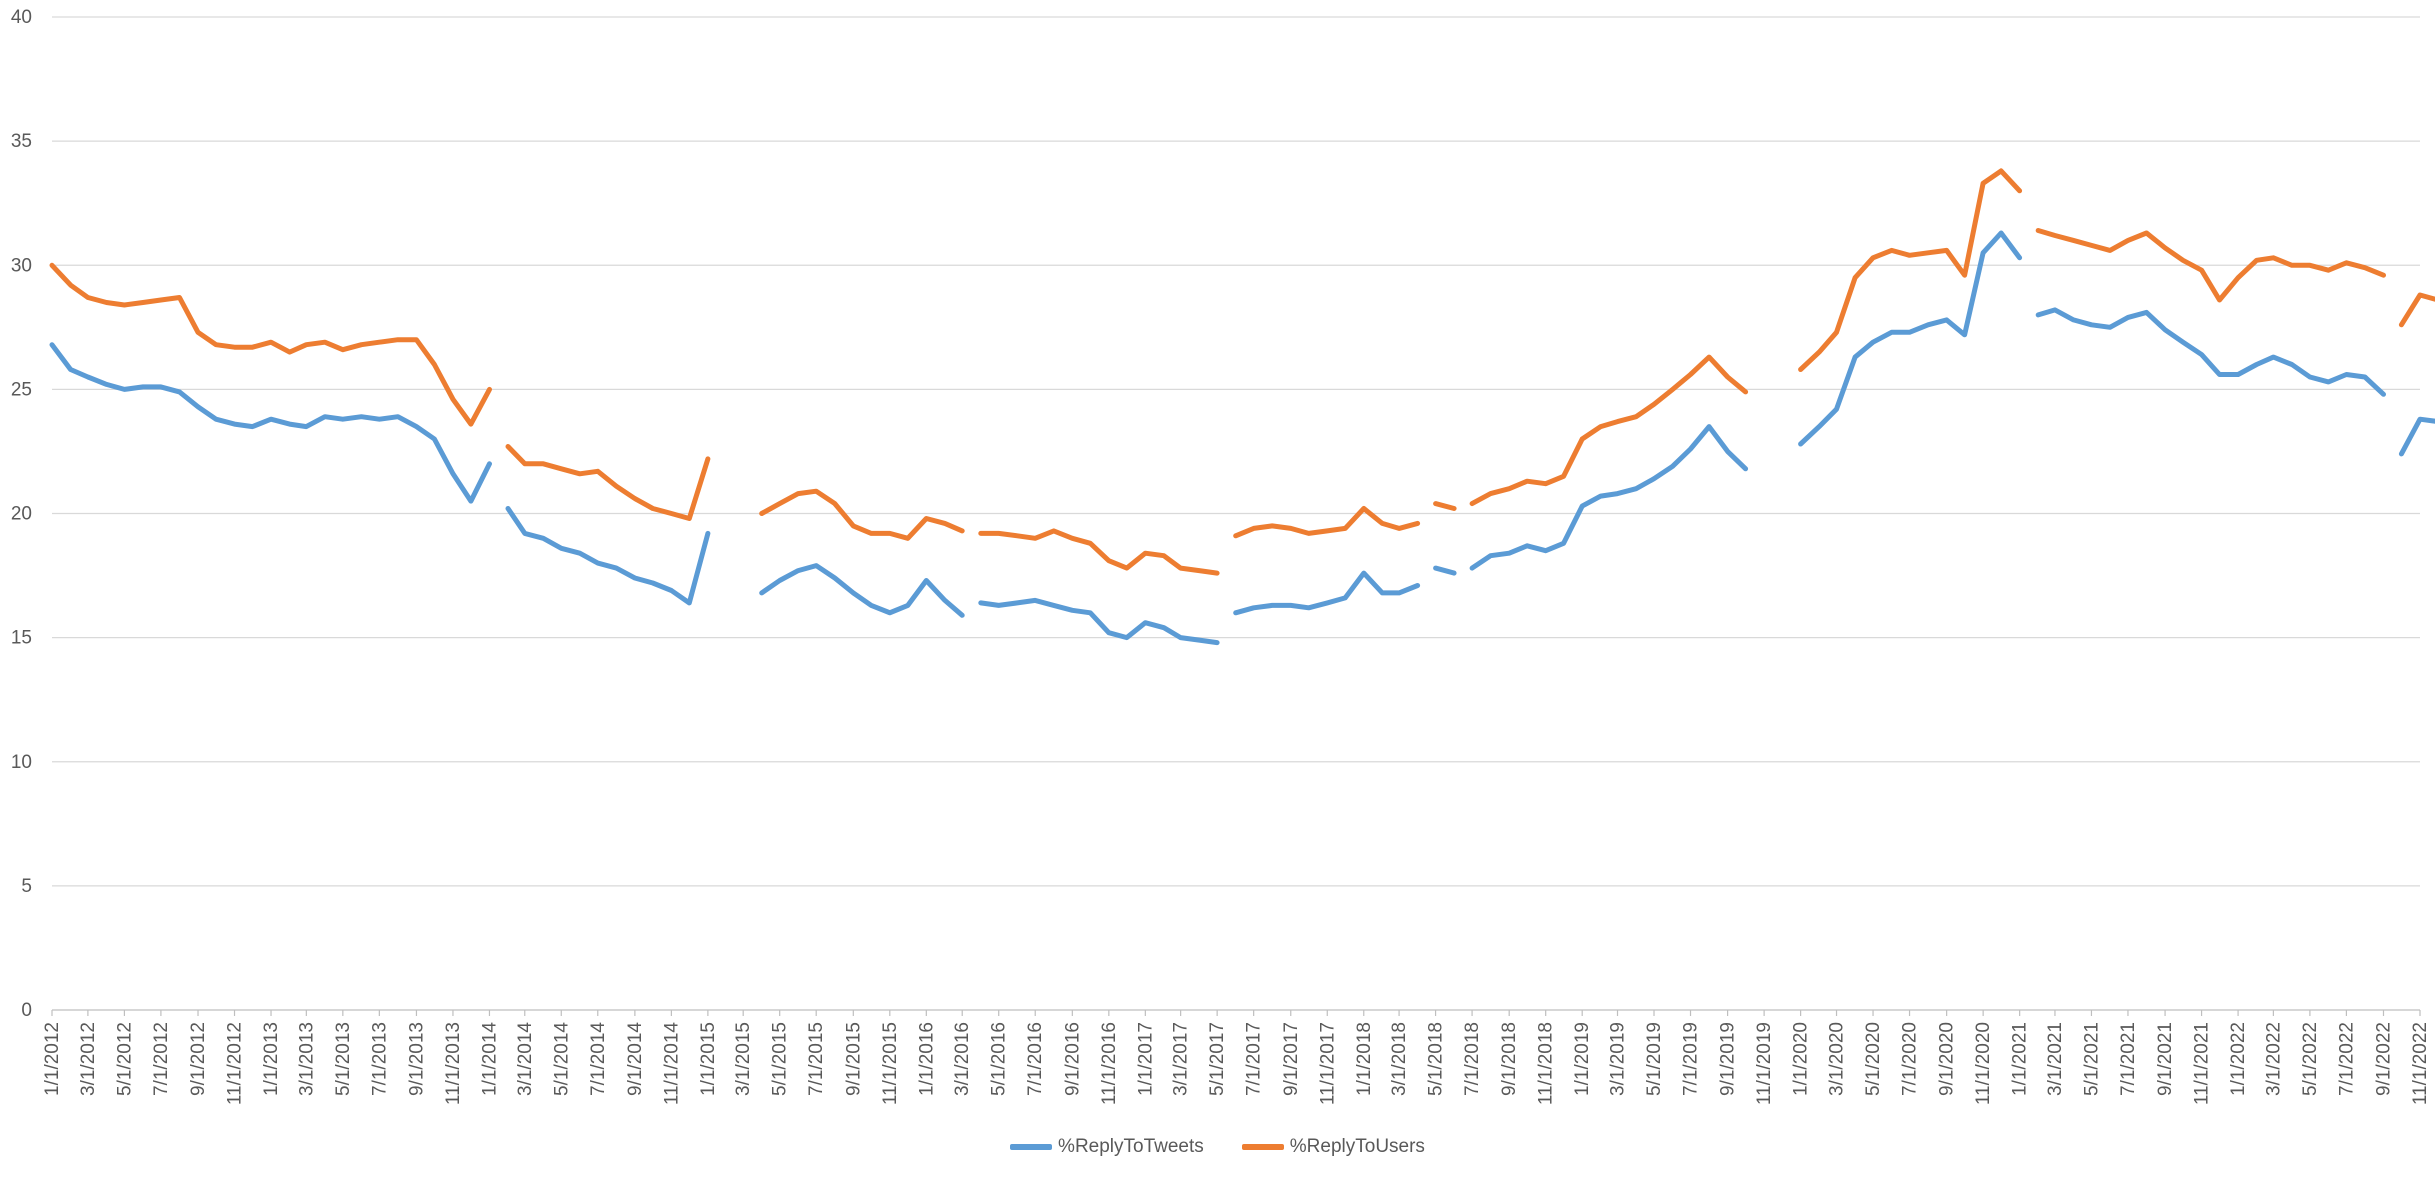 The width and height of the screenshot is (2435, 1183). What do you see at coordinates (962, 1059) in the screenshot?
I see `x-tick-label: 3/1/2016` at bounding box center [962, 1059].